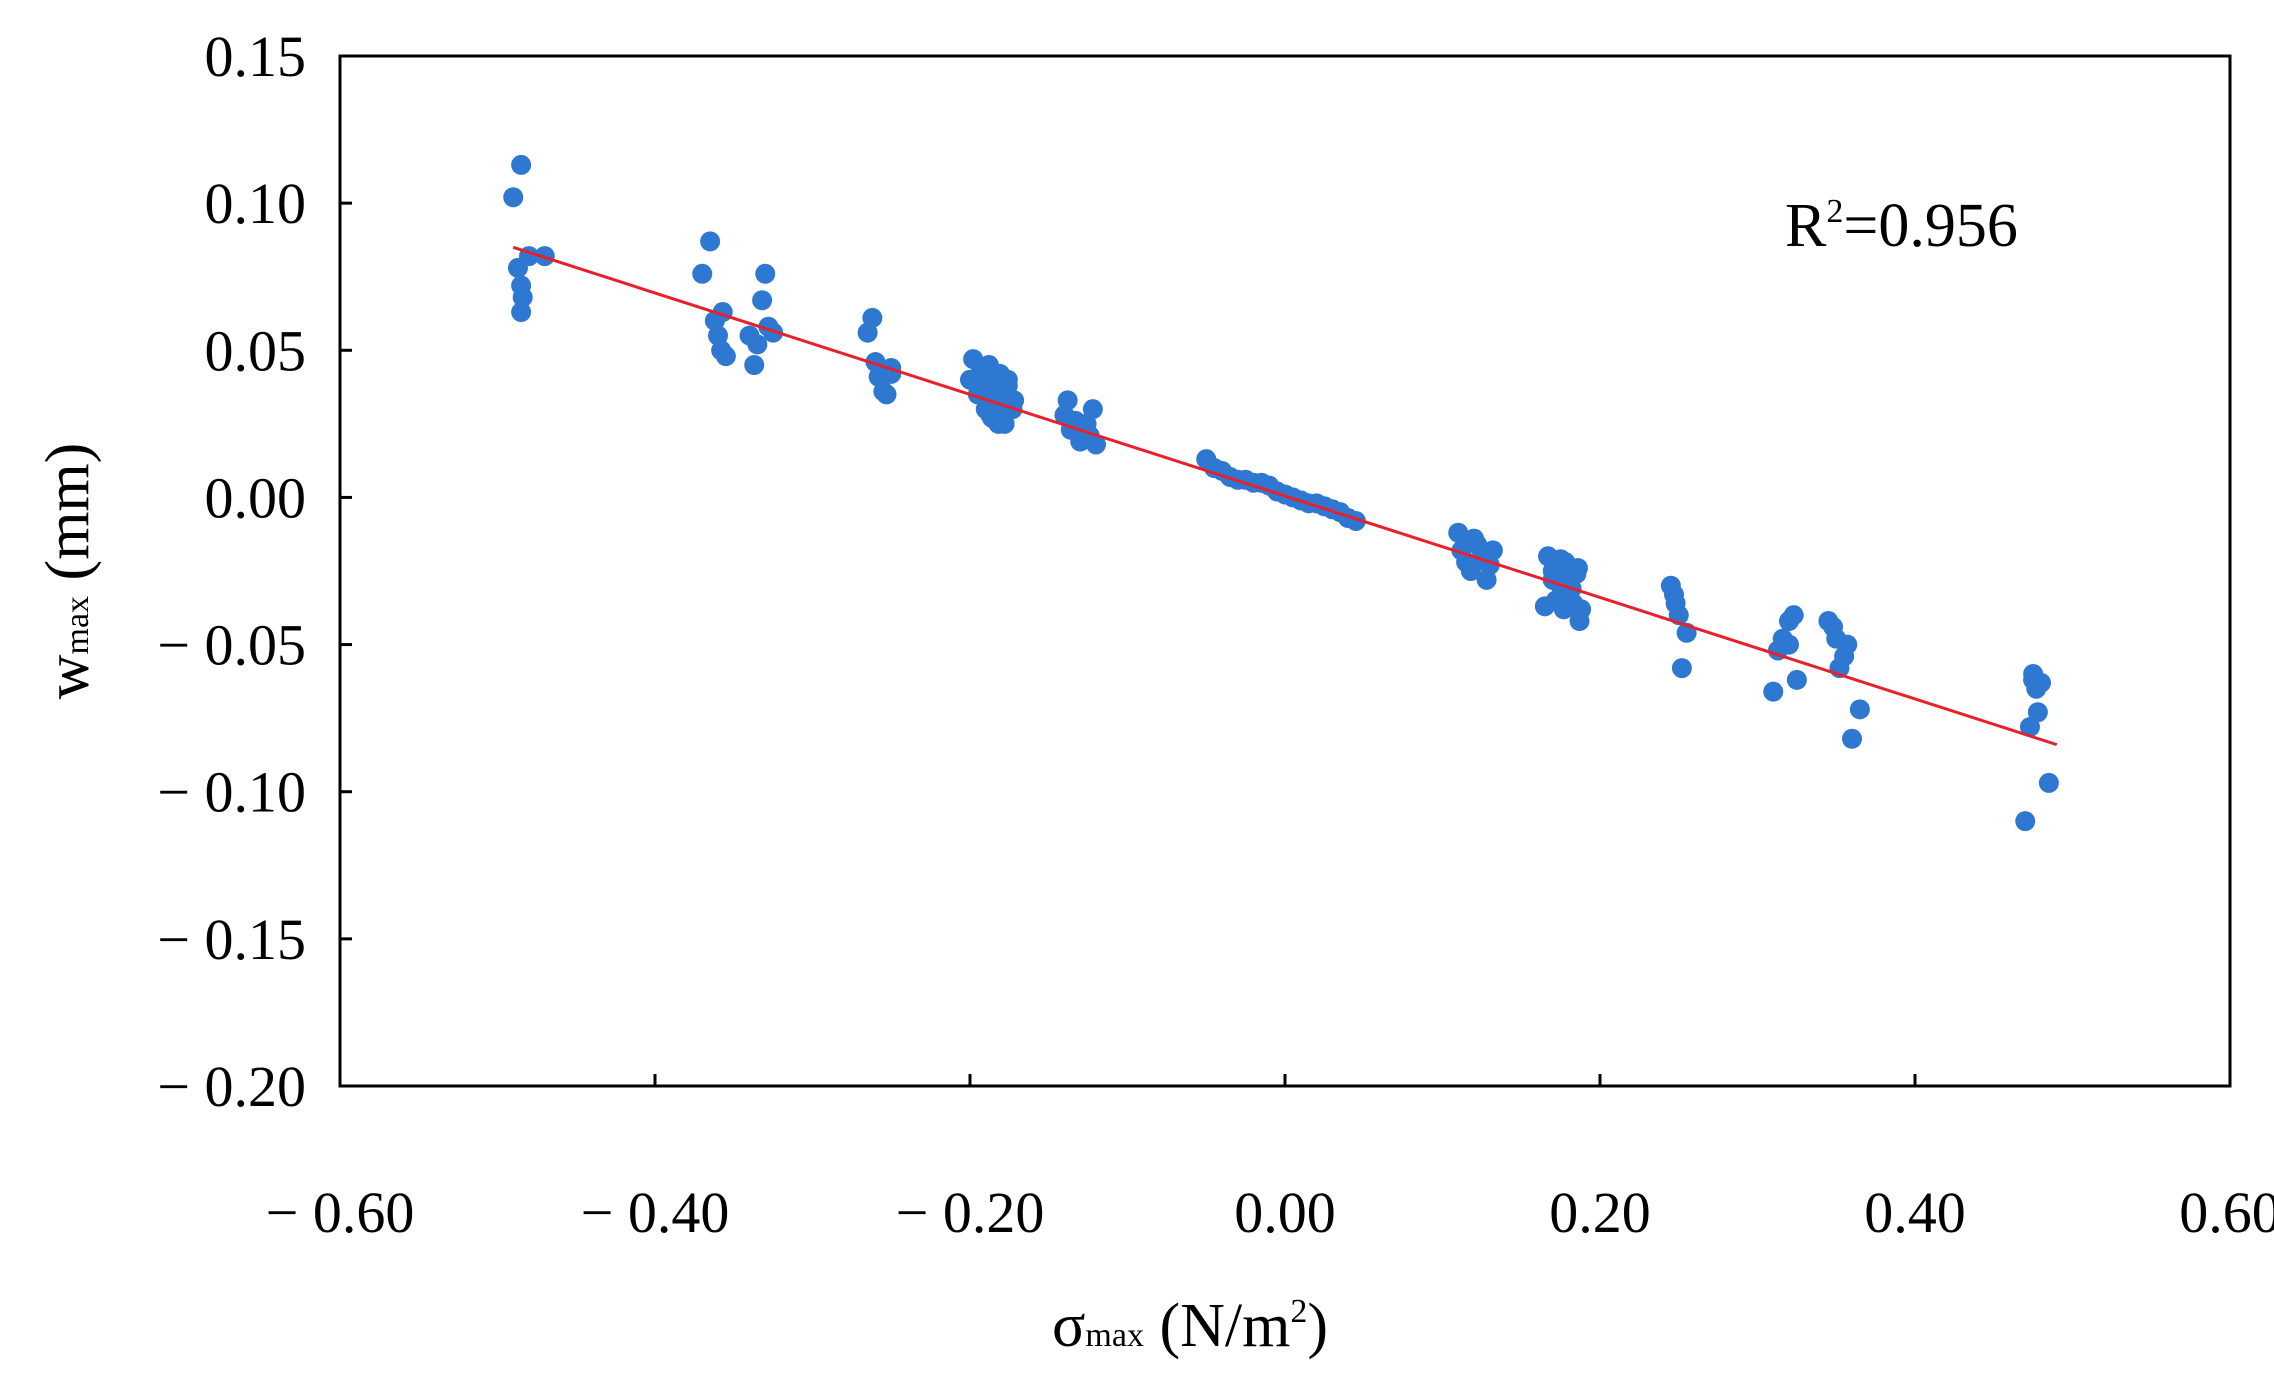  What do you see at coordinates (2226, 1212) in the screenshot?
I see `x-tick-label: 0.60` at bounding box center [2226, 1212].